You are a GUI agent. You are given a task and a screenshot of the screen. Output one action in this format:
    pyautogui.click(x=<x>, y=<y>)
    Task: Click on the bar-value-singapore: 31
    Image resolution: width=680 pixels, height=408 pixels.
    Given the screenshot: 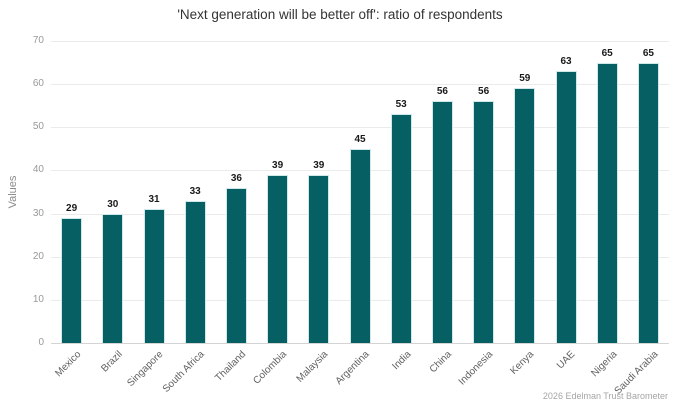 What is the action you would take?
    pyautogui.click(x=154, y=200)
    